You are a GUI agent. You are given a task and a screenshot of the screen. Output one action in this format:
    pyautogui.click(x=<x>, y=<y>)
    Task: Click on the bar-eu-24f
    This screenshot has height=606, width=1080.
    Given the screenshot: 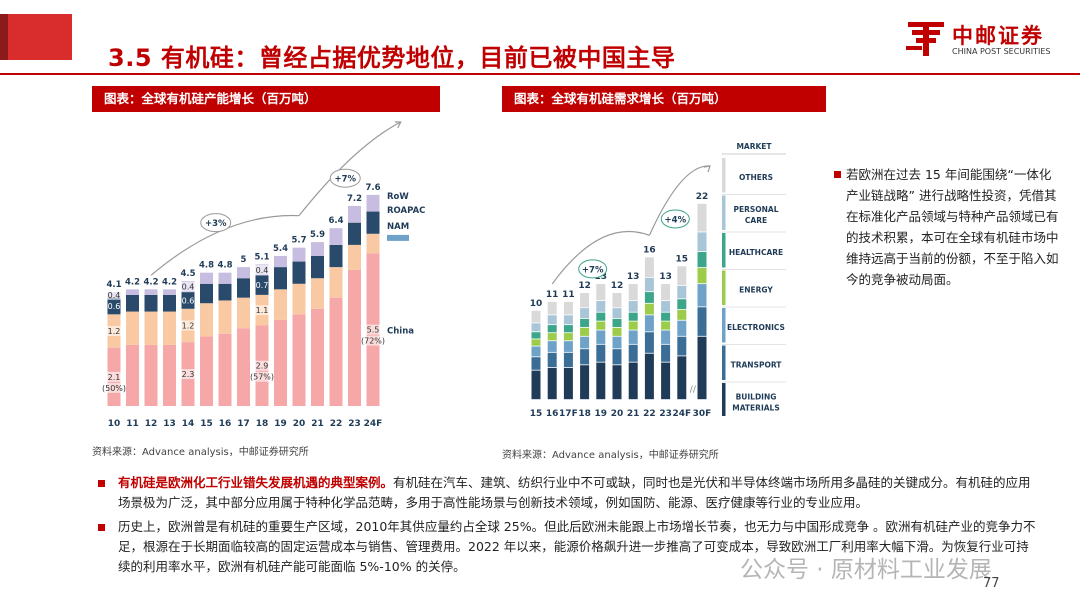 What is the action you would take?
    pyautogui.click(x=373, y=243)
    